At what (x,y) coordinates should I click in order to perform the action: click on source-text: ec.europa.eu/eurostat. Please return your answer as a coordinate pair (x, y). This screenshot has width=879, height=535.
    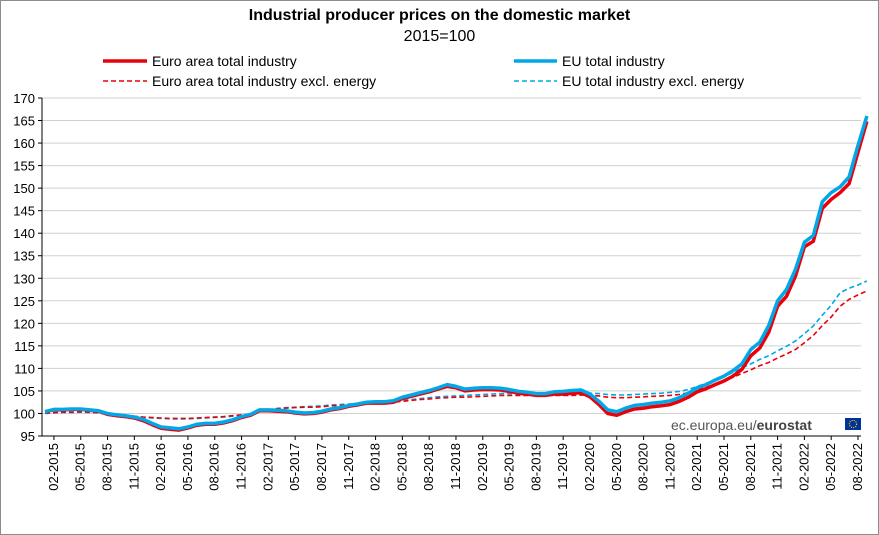
    Looking at the image, I should click on (741, 425).